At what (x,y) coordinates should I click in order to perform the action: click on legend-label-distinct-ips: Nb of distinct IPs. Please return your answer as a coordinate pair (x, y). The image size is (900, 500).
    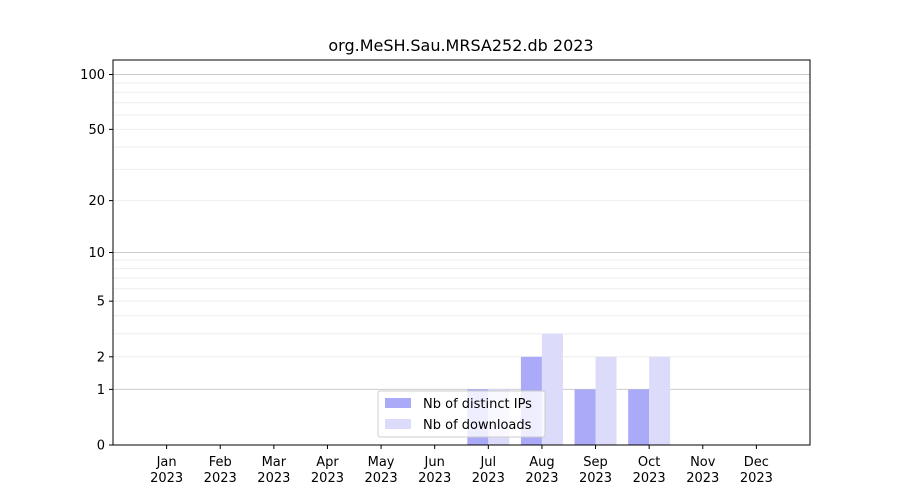
    Looking at the image, I should click on (477, 404).